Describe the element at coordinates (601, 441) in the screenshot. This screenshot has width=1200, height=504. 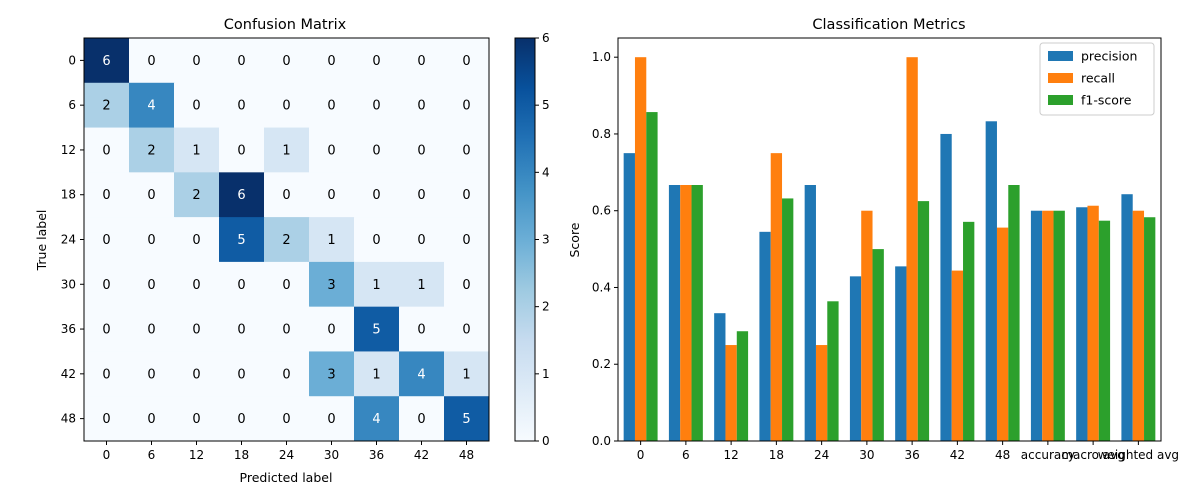
I see `bar-y-tick-label: 0.0` at that location.